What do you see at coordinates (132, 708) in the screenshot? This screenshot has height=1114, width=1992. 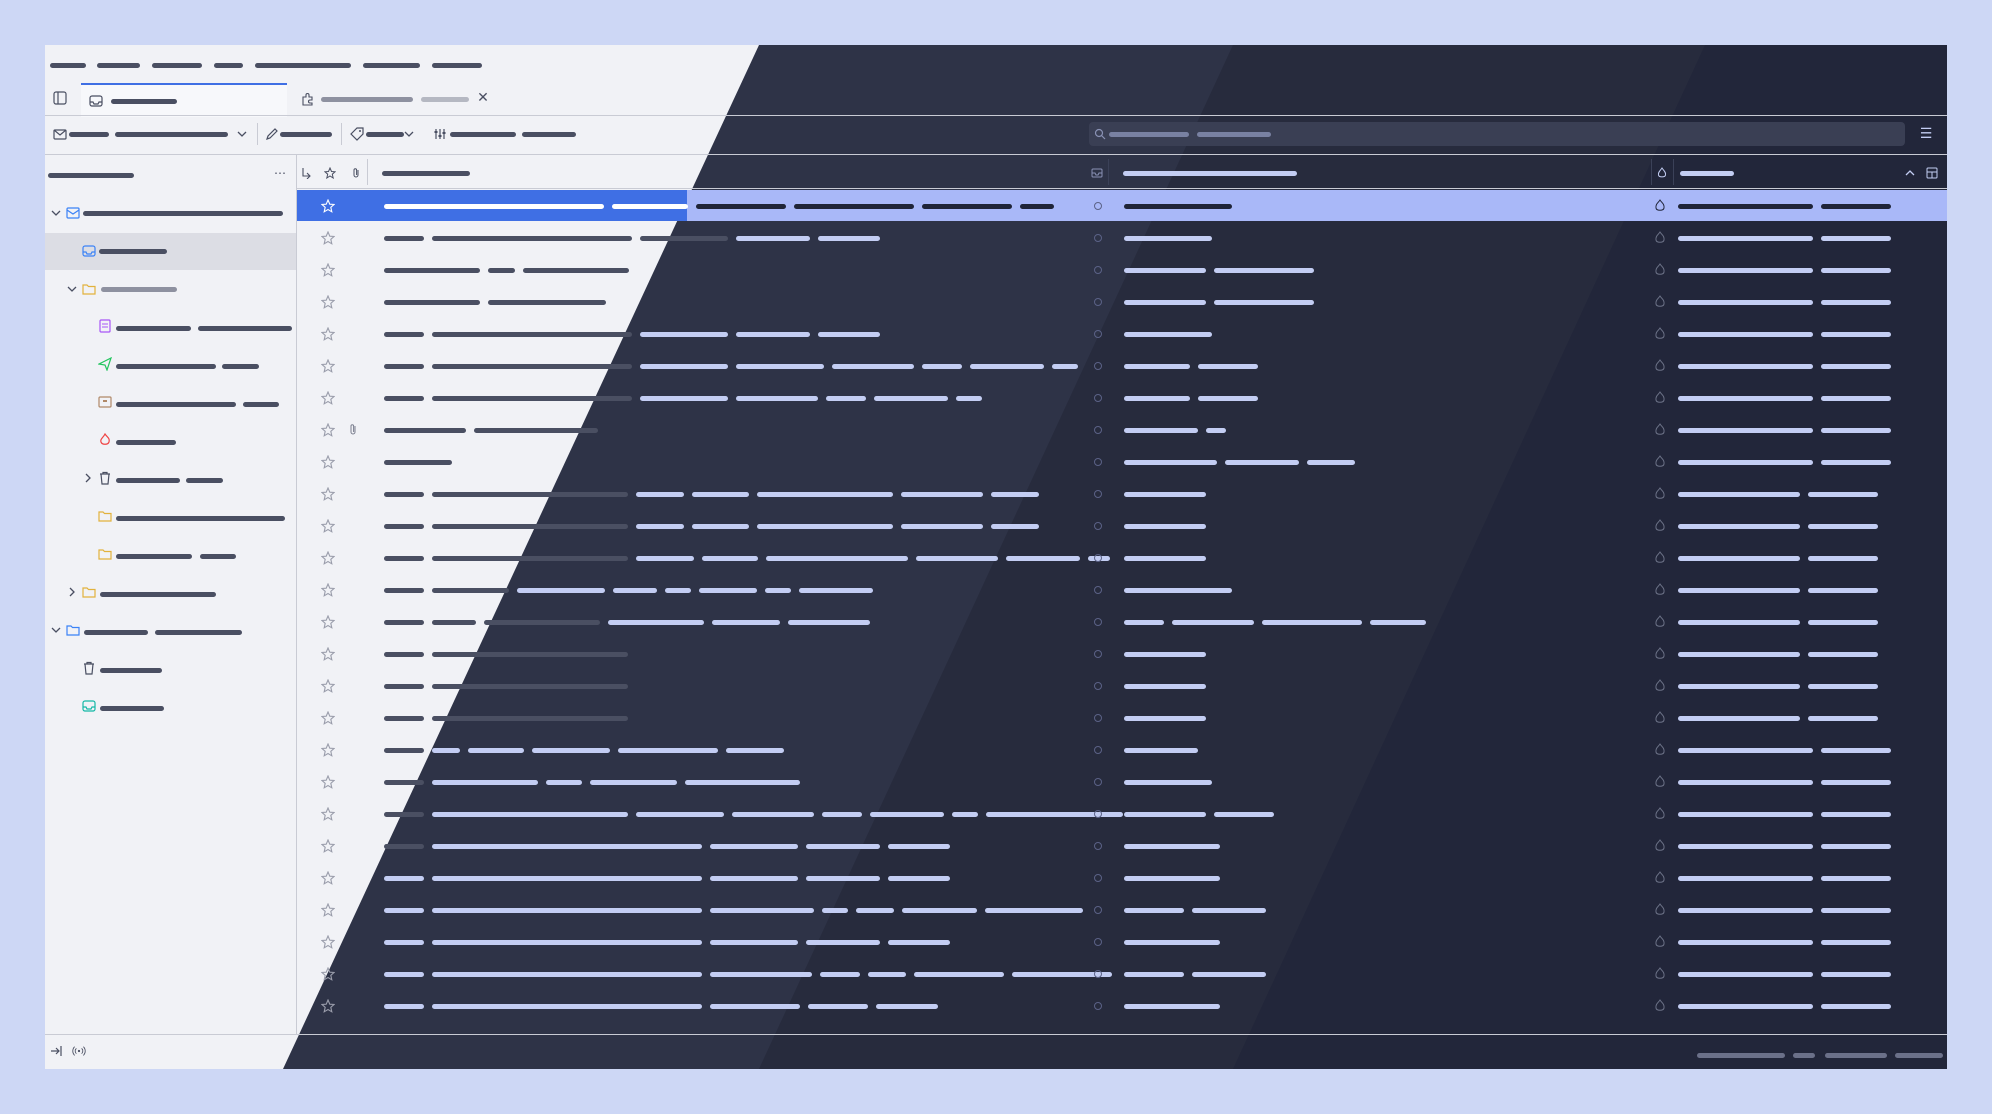 I see `local-outbox-label` at bounding box center [132, 708].